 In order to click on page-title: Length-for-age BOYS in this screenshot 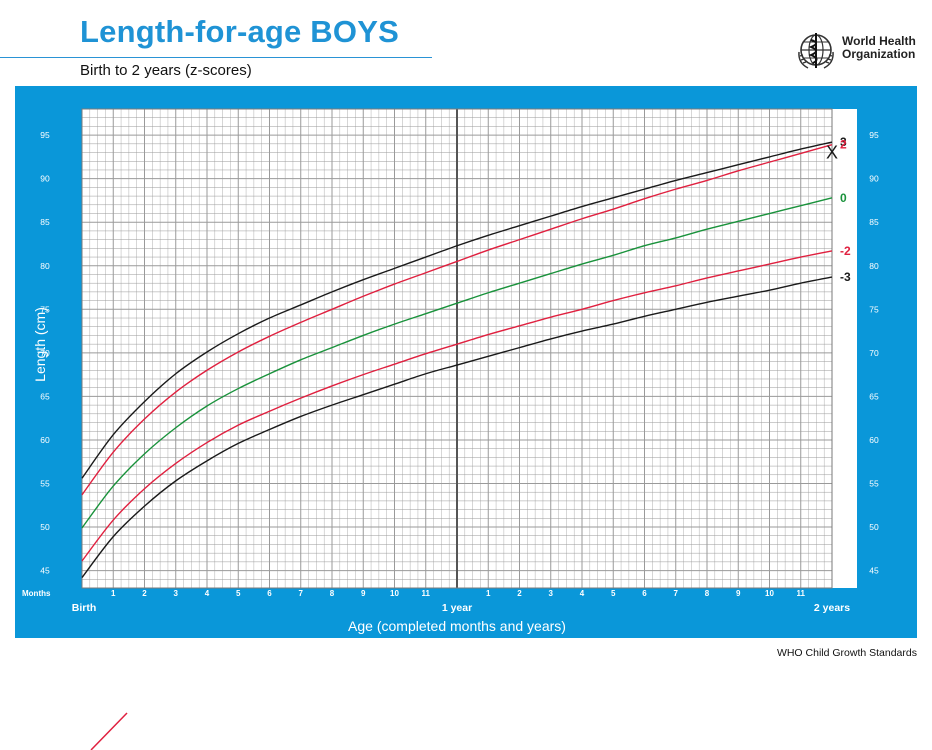, I will do `click(239, 31)`.